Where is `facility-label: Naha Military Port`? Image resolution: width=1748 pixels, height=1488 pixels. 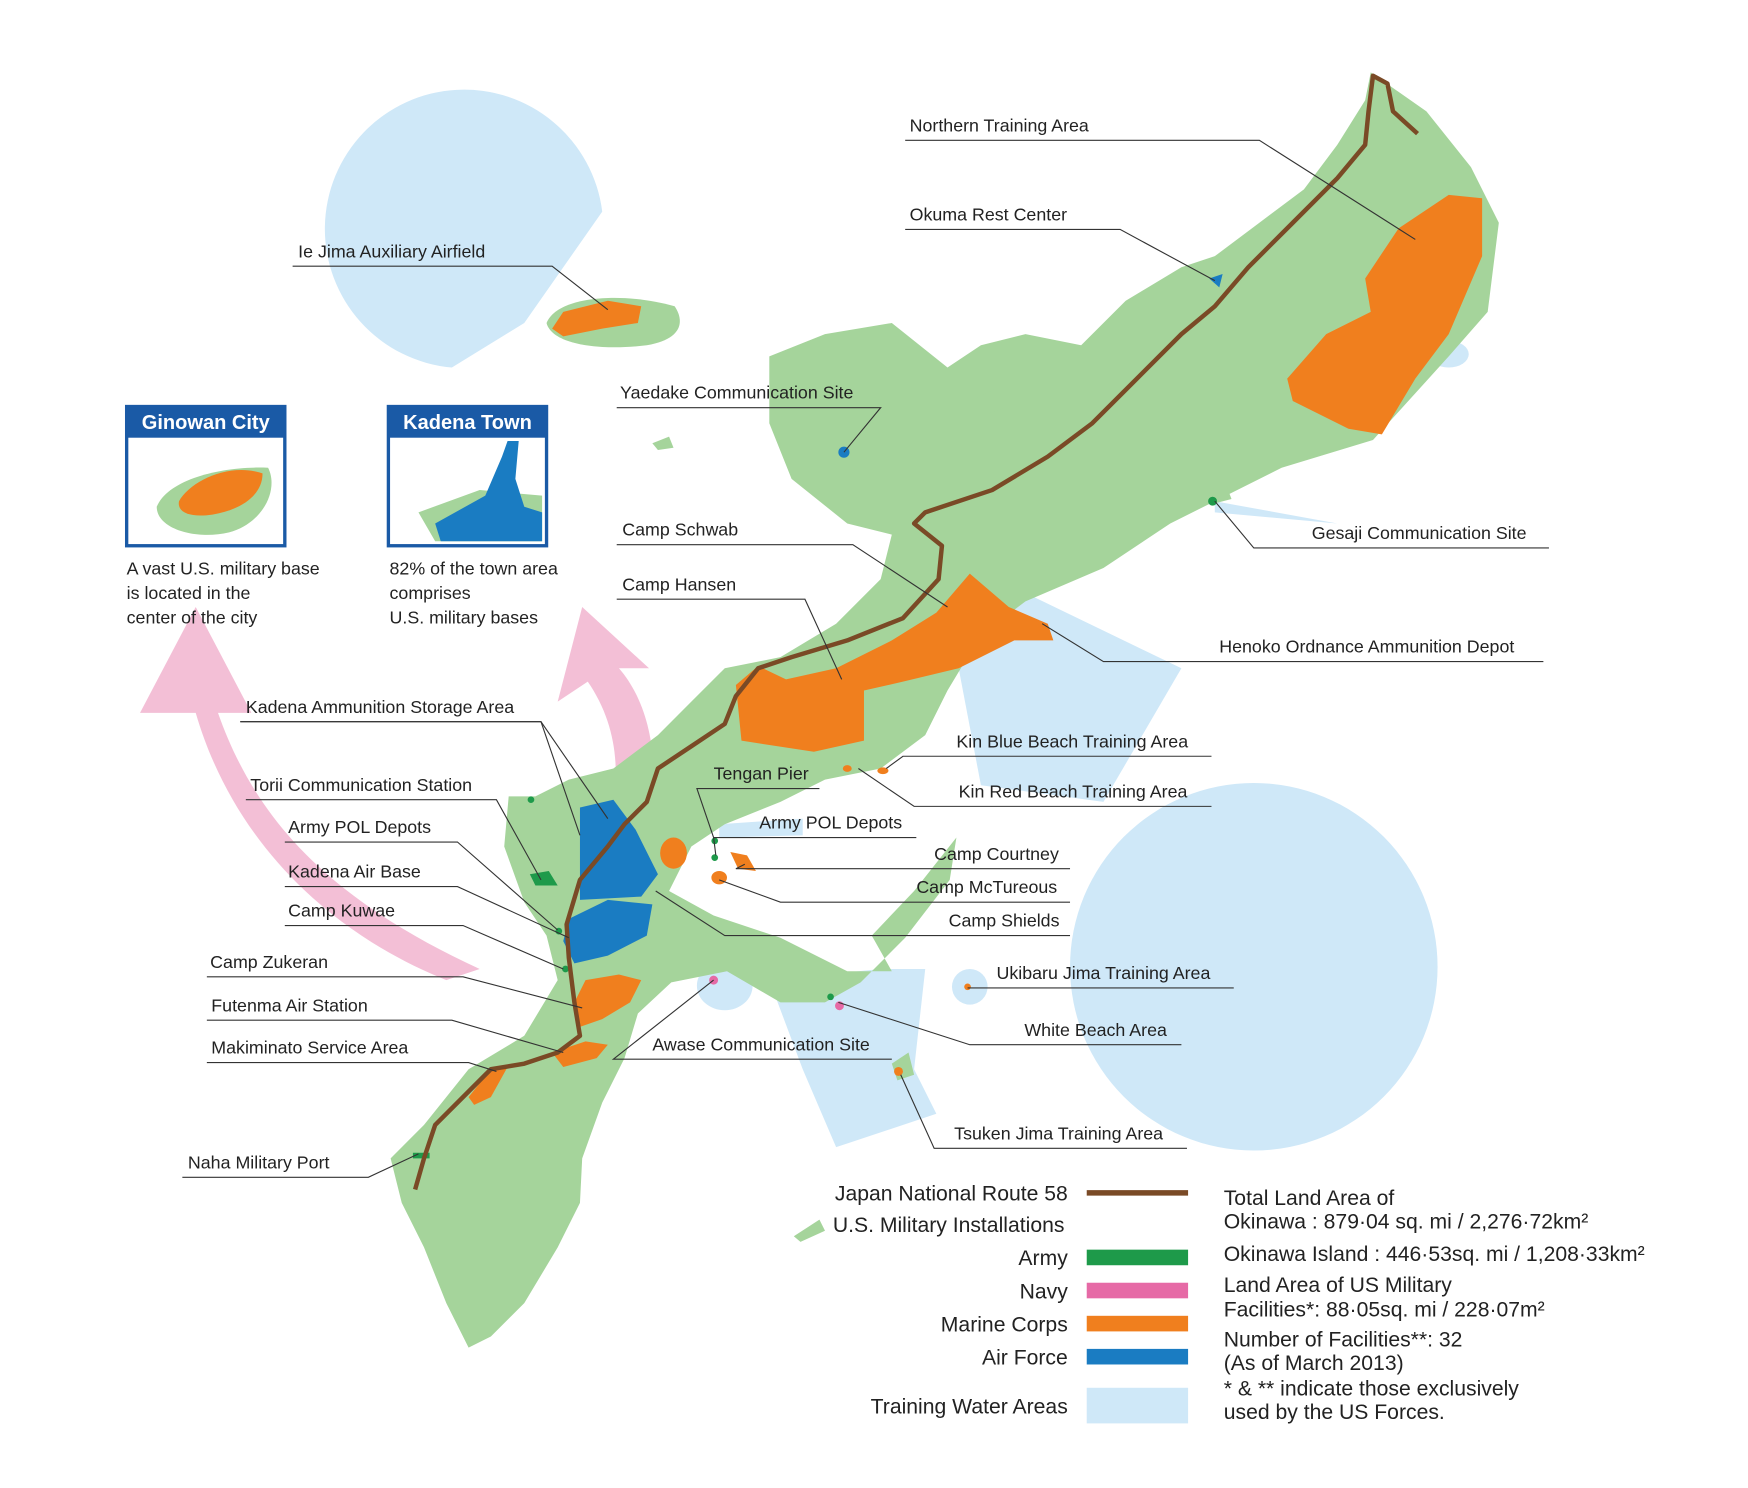 facility-label: Naha Military Port is located at coordinates (259, 1162).